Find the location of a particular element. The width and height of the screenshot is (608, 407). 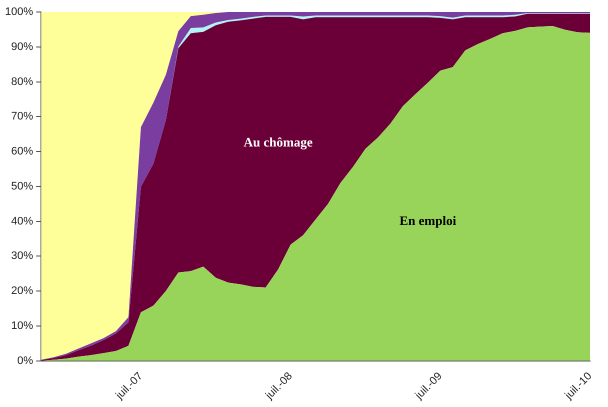

series-label: Au chômage is located at coordinates (278, 142).